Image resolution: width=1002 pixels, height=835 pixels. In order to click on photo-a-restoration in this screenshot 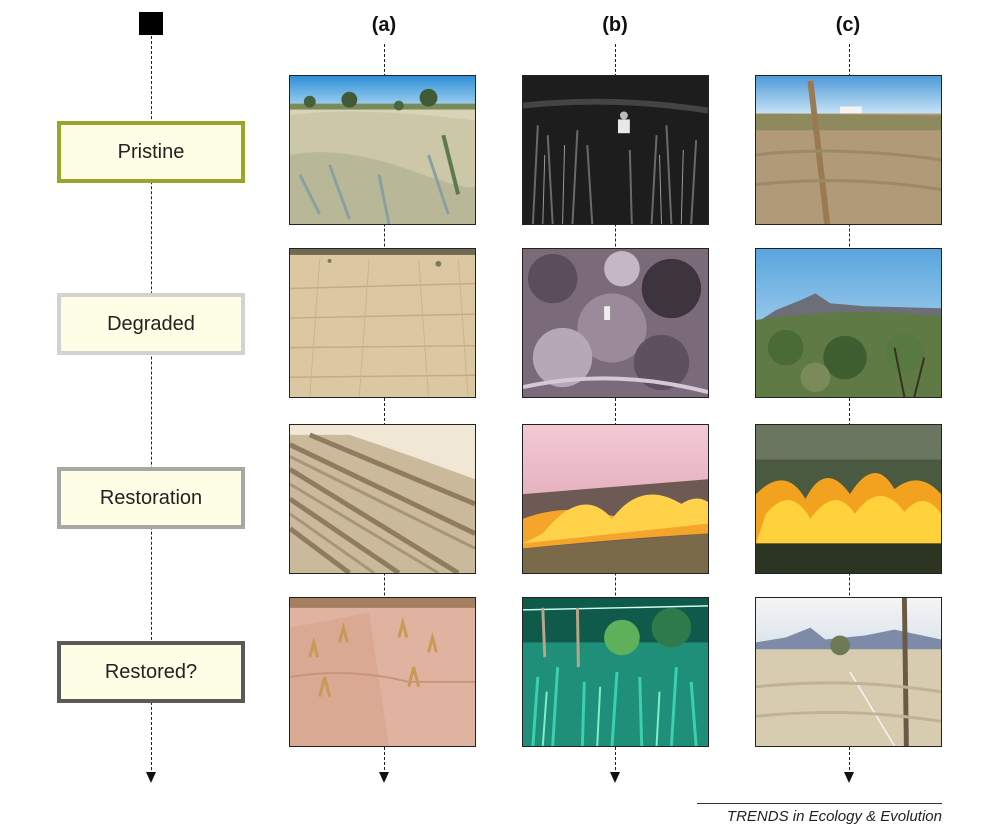, I will do `click(382, 499)`.